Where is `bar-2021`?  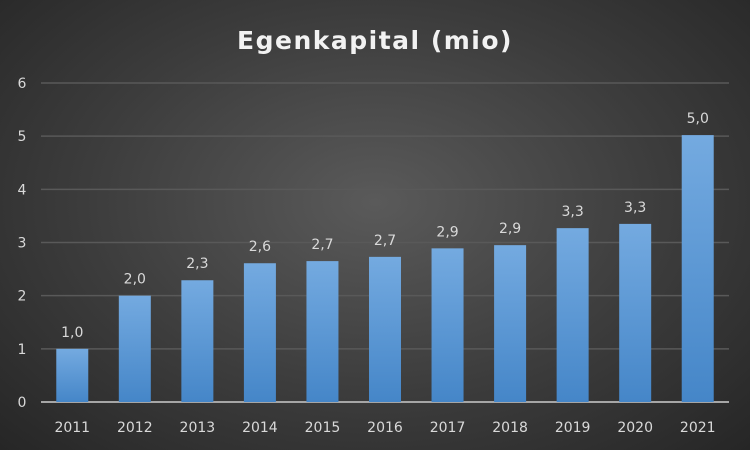 bar-2021 is located at coordinates (697, 268).